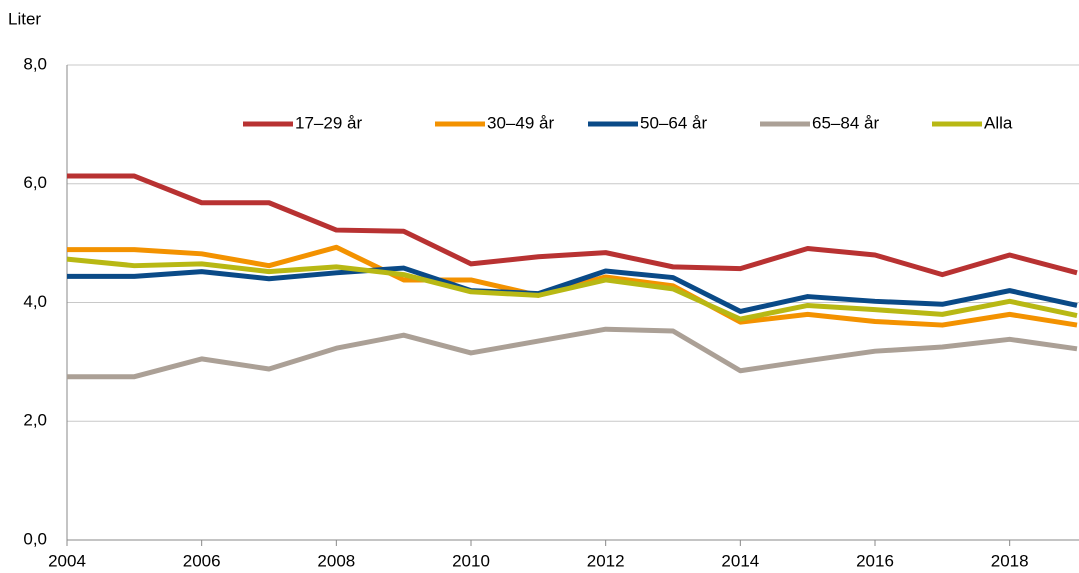 This screenshot has width=1079, height=573. Describe the element at coordinates (998, 122) in the screenshot. I see `legend-label: Alla` at that location.